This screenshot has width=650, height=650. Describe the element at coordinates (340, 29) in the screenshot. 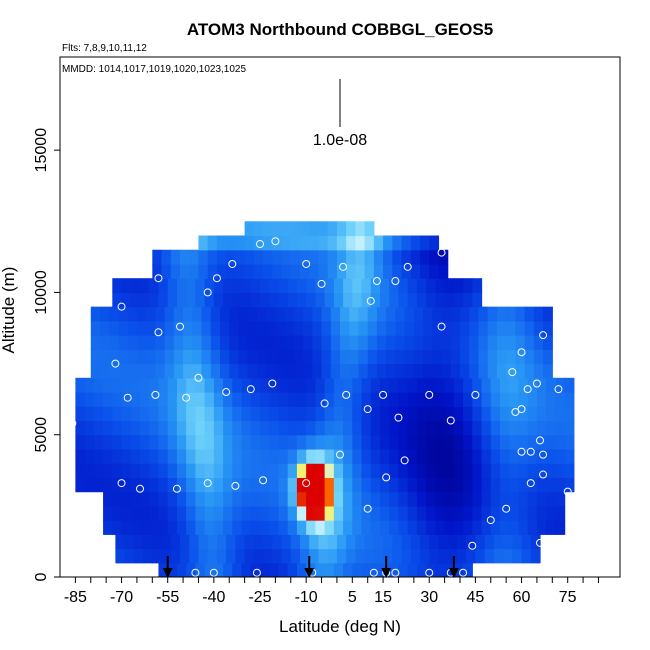

I see `chart-title: ATOM3 Northbound COBBGL_GEOS5` at that location.